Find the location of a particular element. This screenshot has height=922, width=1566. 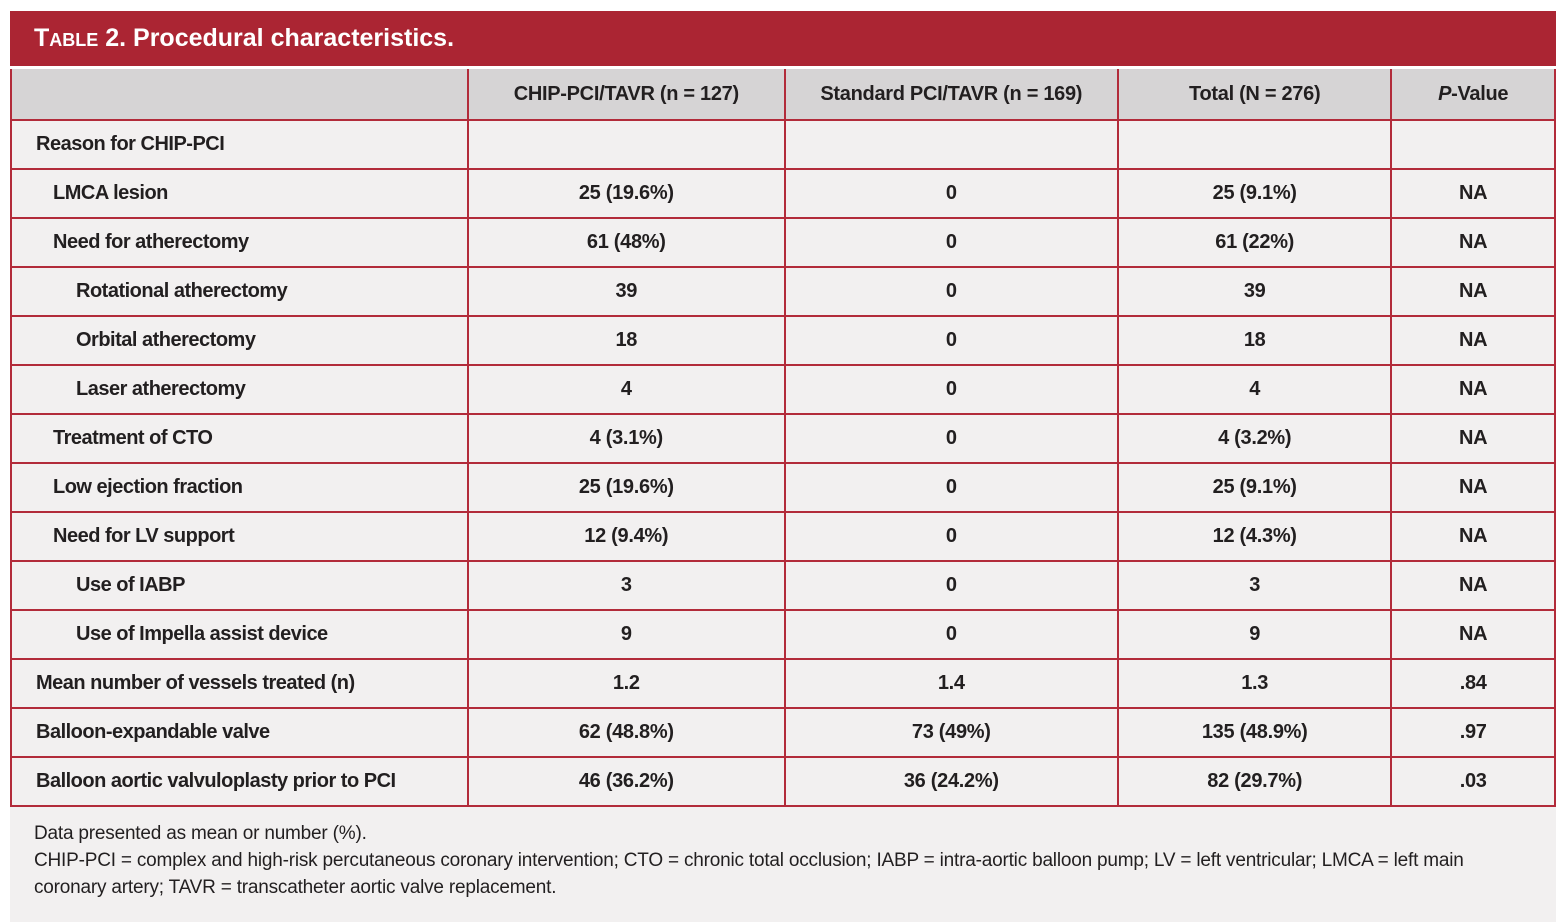

row-label: Mean number of vessels treated (n) is located at coordinates (240, 684).